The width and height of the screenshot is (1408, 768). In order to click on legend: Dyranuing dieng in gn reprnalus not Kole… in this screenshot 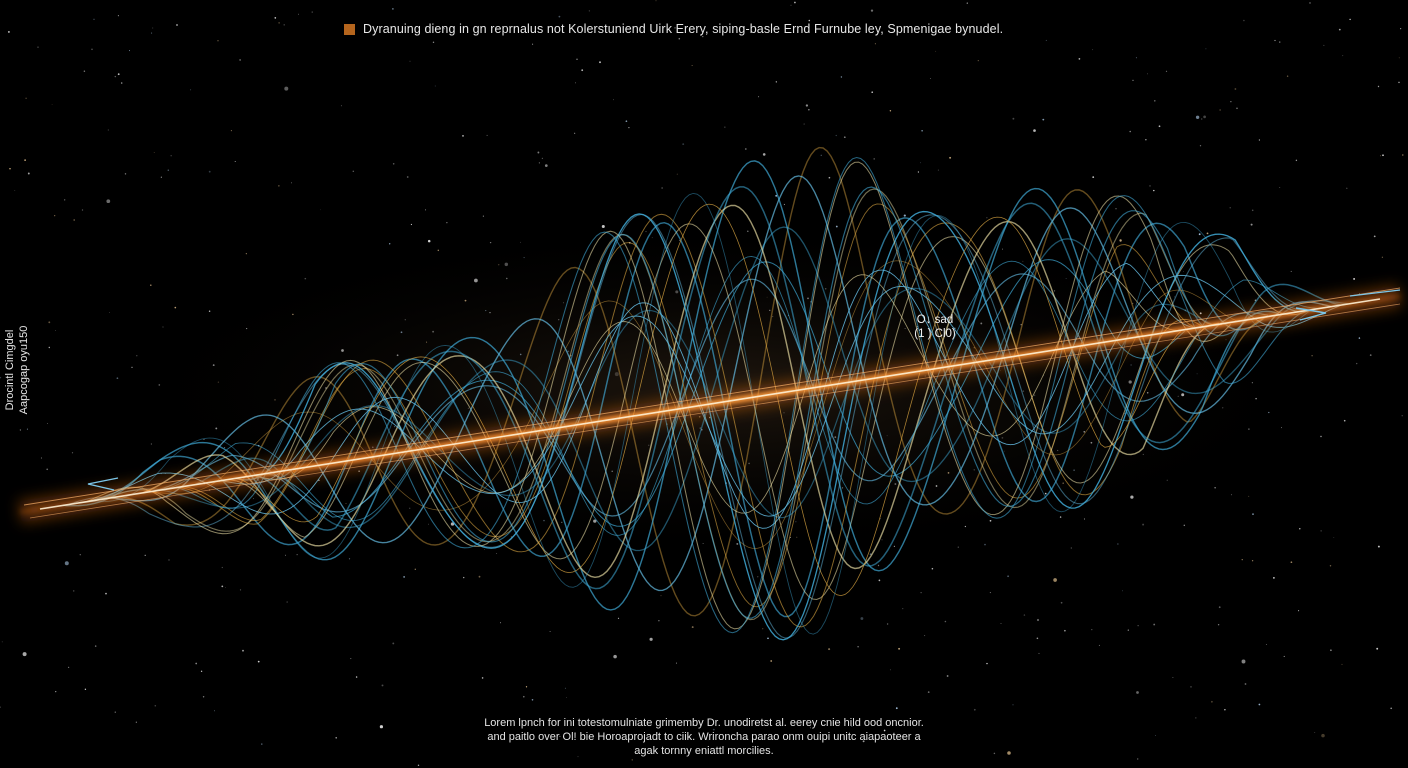, I will do `click(704, 29)`.